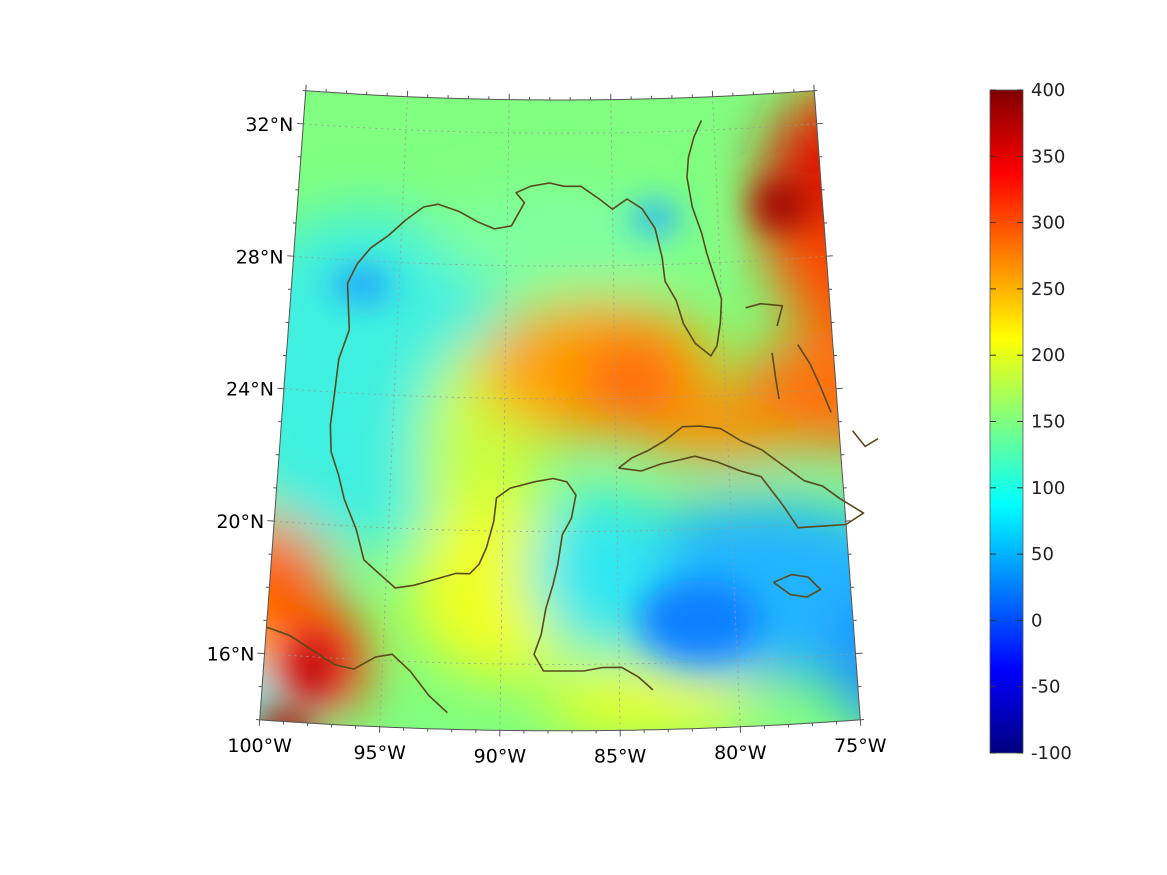 The image size is (1167, 875). What do you see at coordinates (379, 753) in the screenshot?
I see `longitude-label: 95°W` at bounding box center [379, 753].